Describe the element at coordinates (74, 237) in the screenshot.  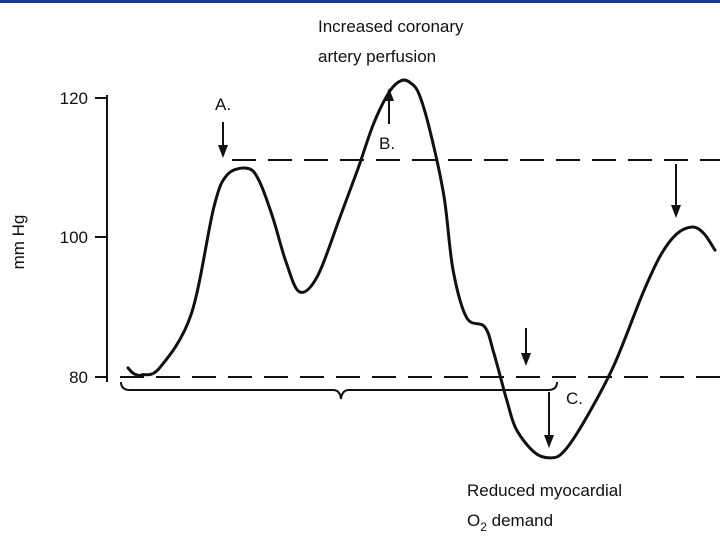
I see `y-tick-label-100: 100` at that location.